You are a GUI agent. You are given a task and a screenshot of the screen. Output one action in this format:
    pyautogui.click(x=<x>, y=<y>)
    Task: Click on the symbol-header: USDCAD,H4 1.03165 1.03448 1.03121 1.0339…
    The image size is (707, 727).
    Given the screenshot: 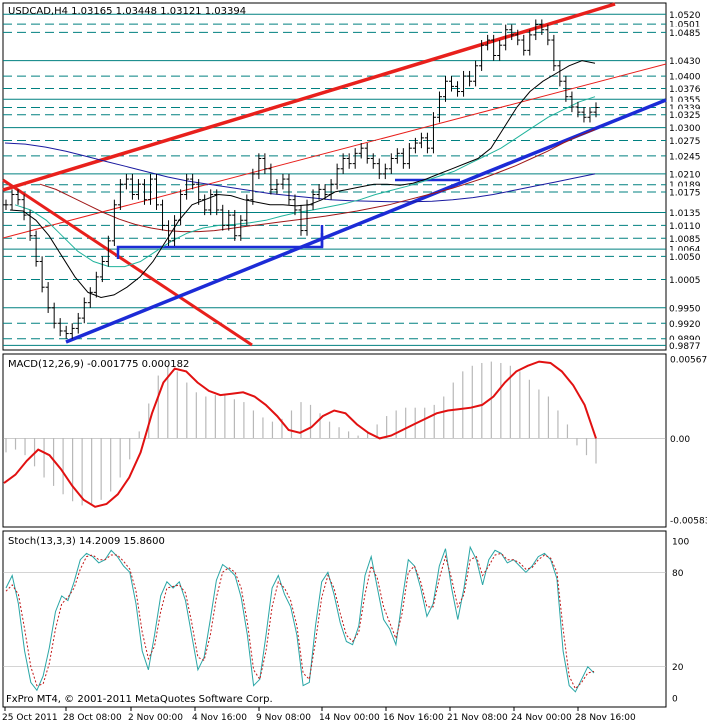 What is the action you would take?
    pyautogui.click(x=127, y=11)
    